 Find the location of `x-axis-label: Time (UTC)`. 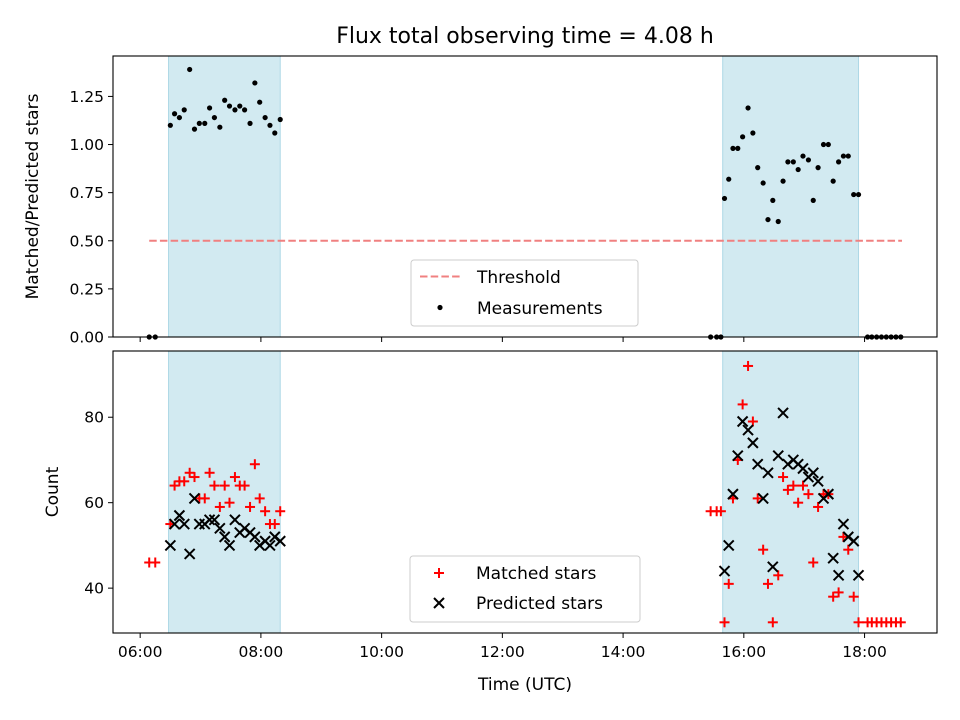

x-axis-label: Time (UTC) is located at coordinates (524, 685).